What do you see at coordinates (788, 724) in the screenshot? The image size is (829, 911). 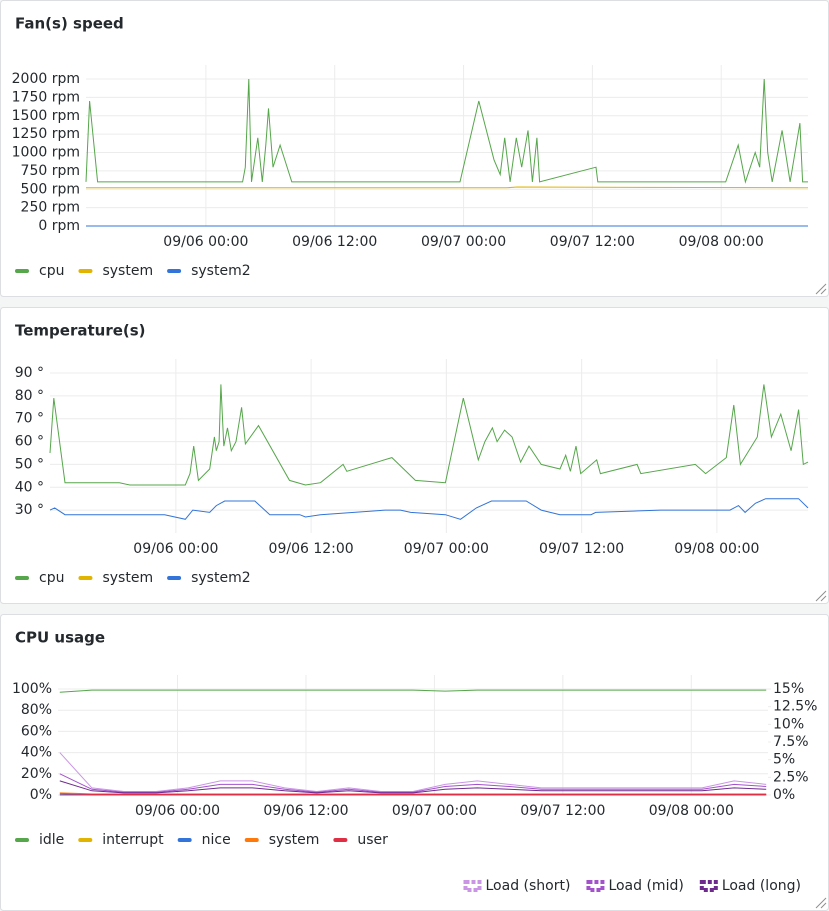 I see `y2-tick-label: 10%` at bounding box center [788, 724].